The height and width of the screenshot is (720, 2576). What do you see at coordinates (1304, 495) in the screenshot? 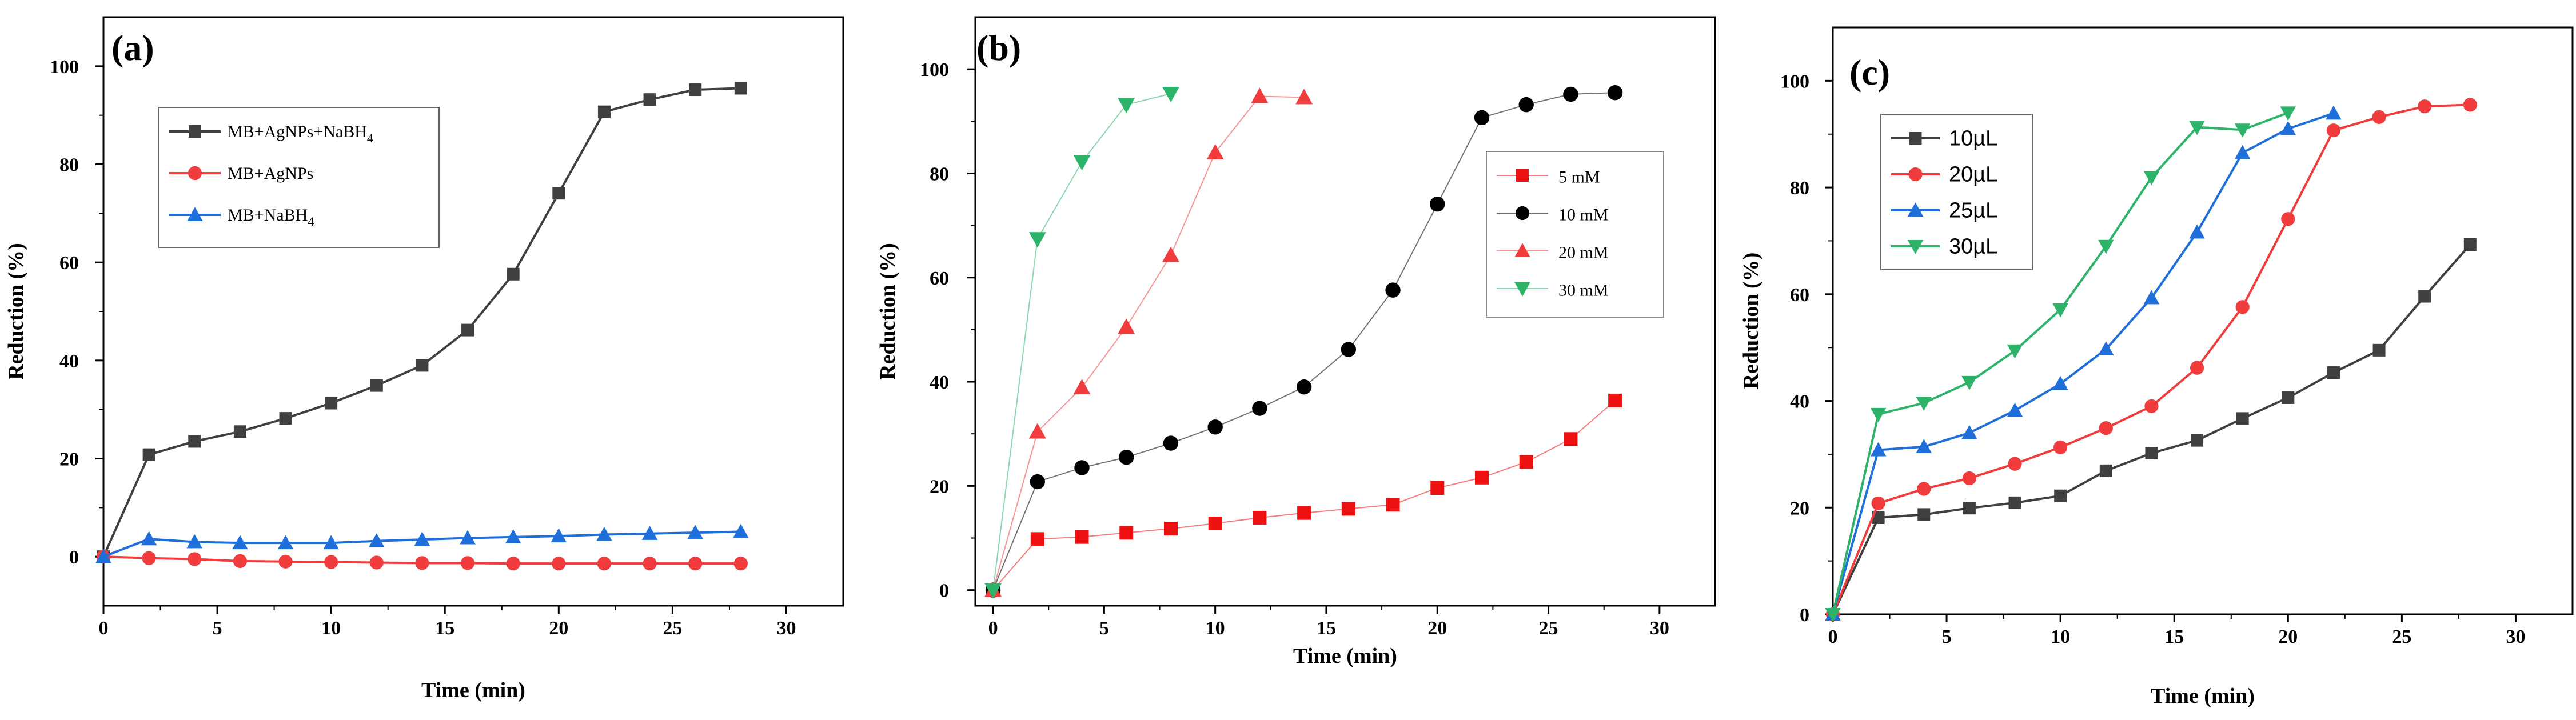
I see `series-5-mm` at bounding box center [1304, 495].